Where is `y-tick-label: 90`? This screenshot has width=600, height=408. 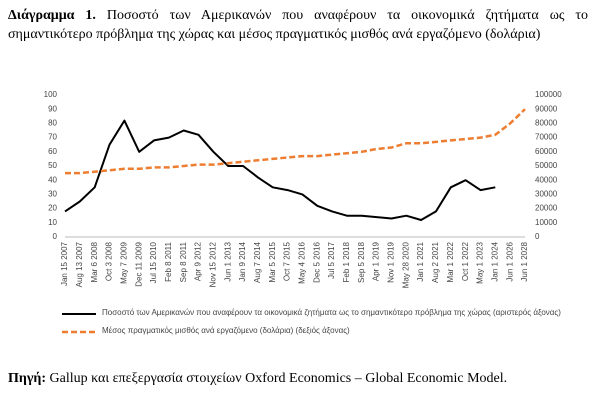
y-tick-label: 90 is located at coordinates (52, 108).